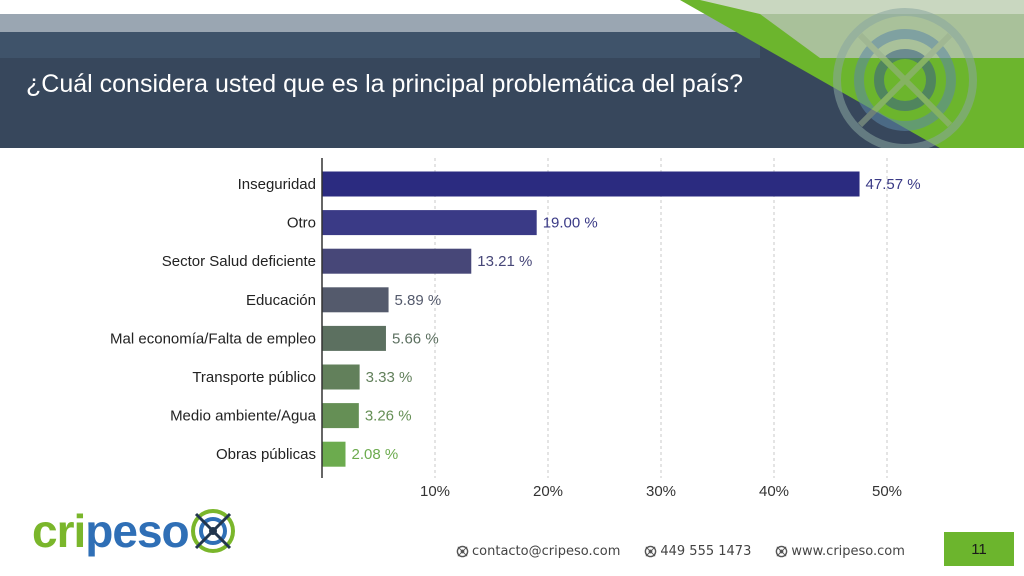  What do you see at coordinates (706, 551) in the screenshot?
I see `contact-phone-text: 449 555 1473` at bounding box center [706, 551].